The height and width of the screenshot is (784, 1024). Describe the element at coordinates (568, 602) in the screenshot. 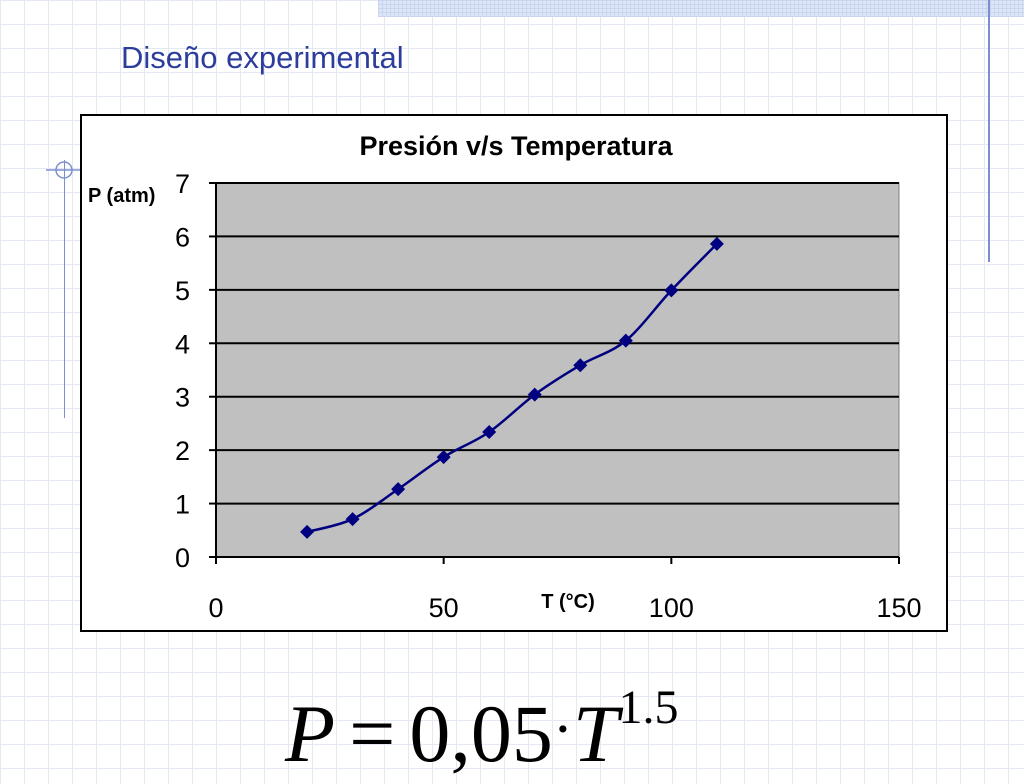

I see `x-axis-label: T (°C)` at that location.